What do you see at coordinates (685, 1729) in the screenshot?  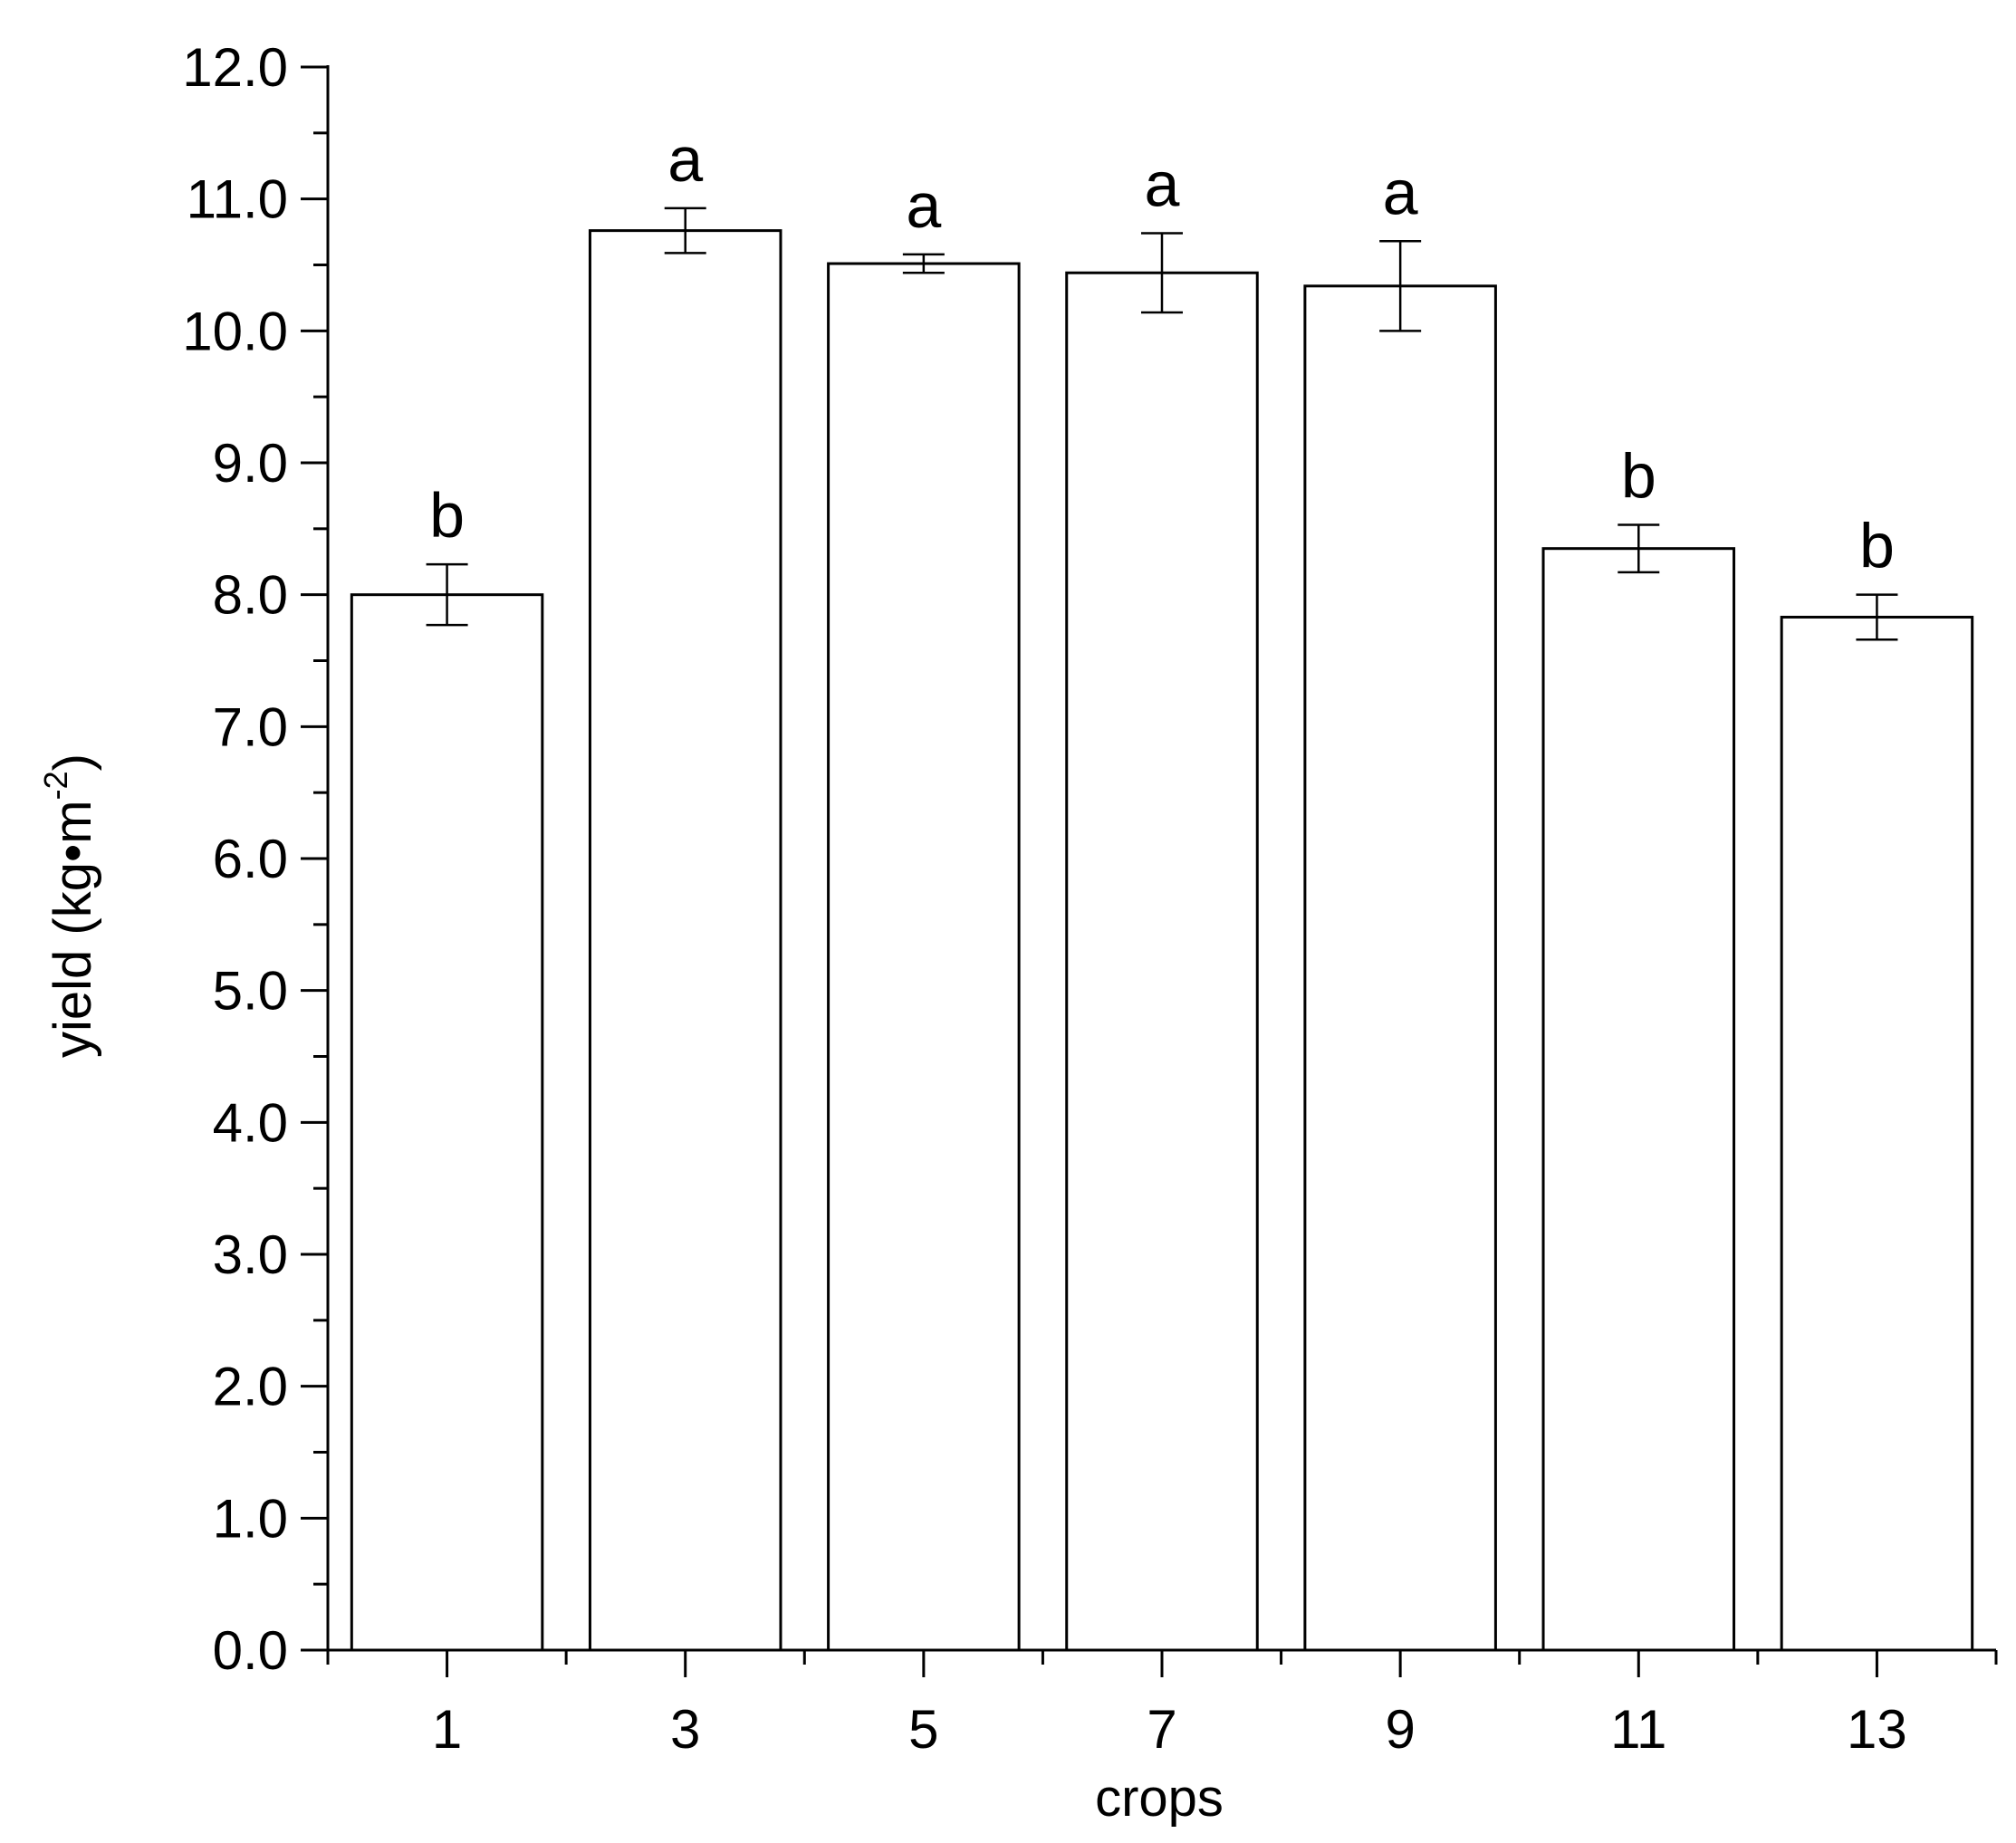 I see `x-tick-label-3: 3` at bounding box center [685, 1729].